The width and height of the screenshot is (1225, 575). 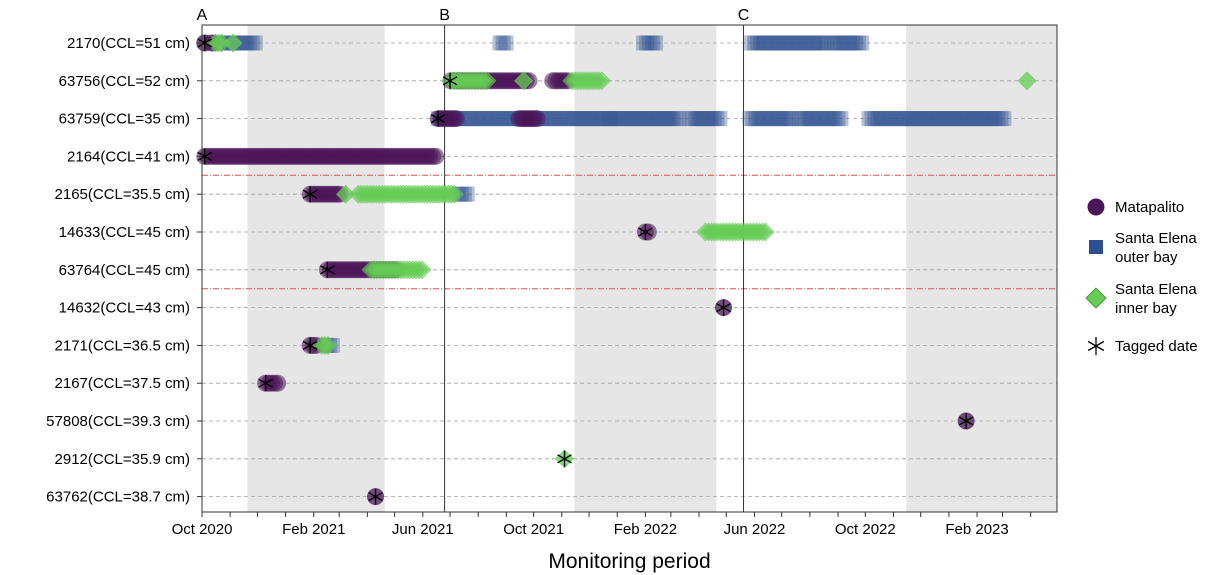 What do you see at coordinates (124, 270) in the screenshot?
I see `y-tick-label: 63764(CCL=45 cm)` at bounding box center [124, 270].